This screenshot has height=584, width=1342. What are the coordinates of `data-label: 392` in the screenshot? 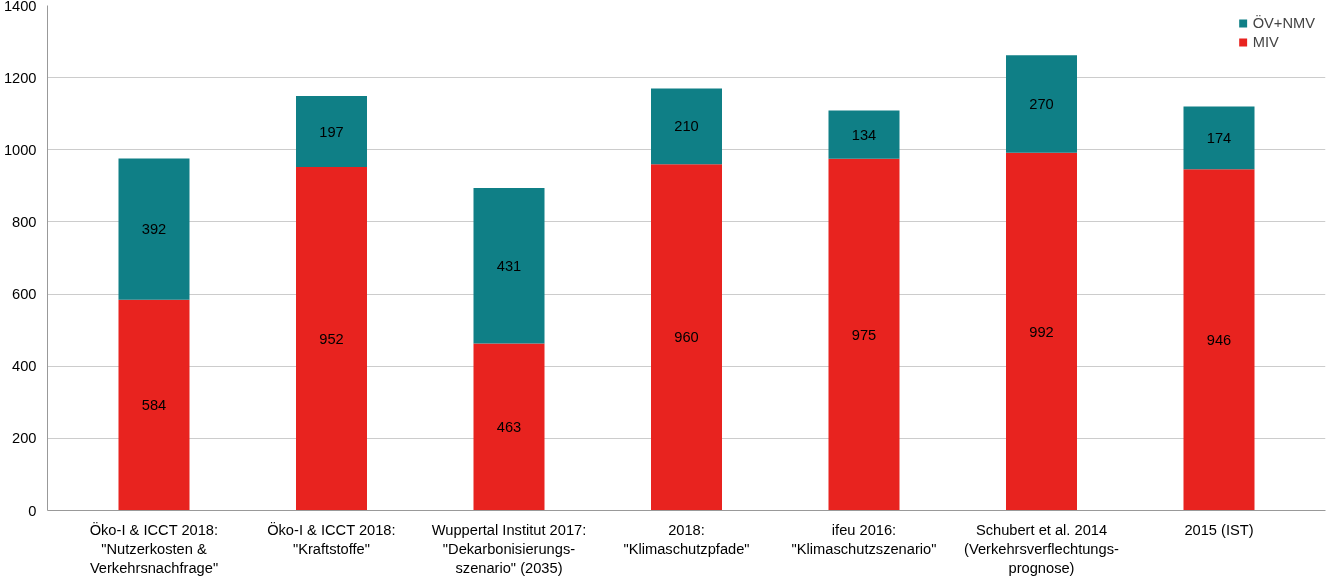 It's located at (154, 229).